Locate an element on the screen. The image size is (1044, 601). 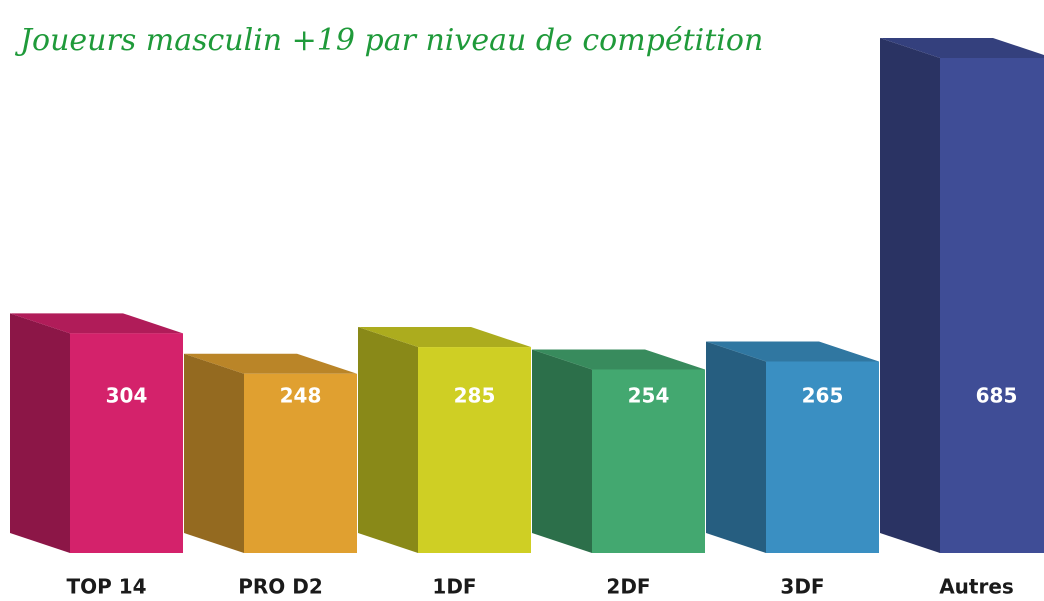
value-label: 304 is located at coordinates (127, 396).